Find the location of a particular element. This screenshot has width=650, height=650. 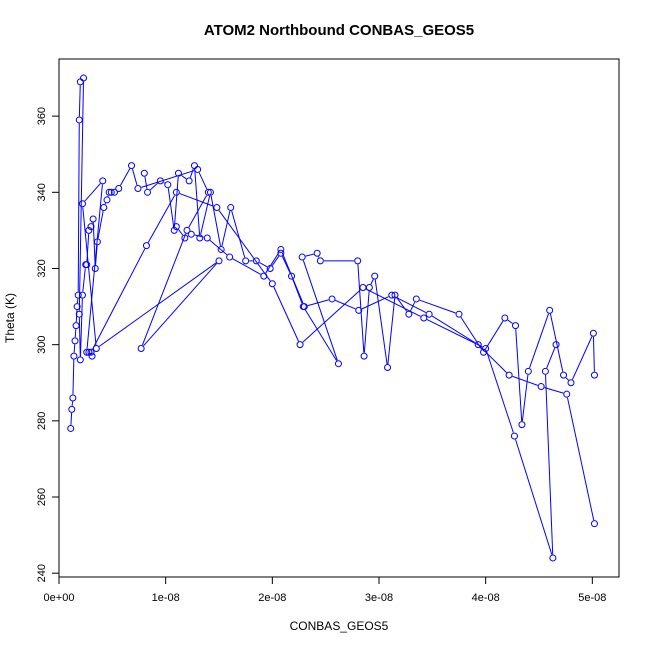

x-tick-label: 0e+00 is located at coordinates (59, 598).